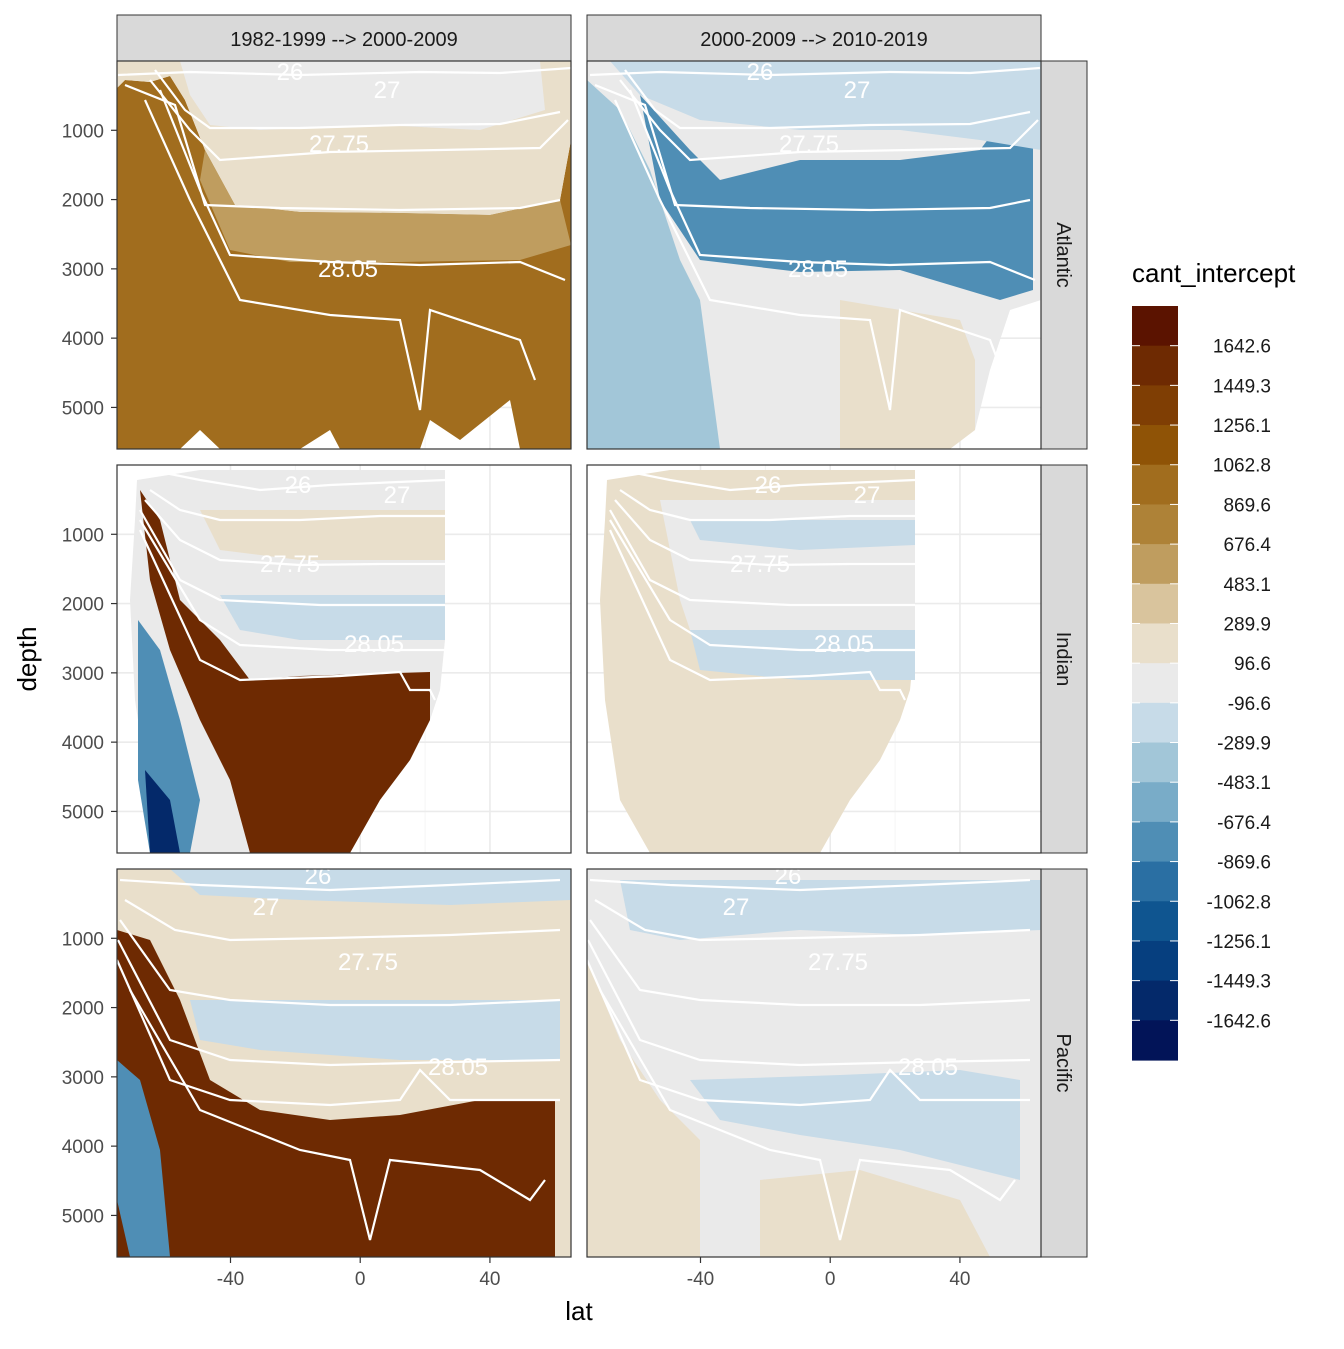 Image resolution: width=1344 pixels, height=1349 pixels. I want to click on legend-label: -1642.6, so click(1239, 1021).